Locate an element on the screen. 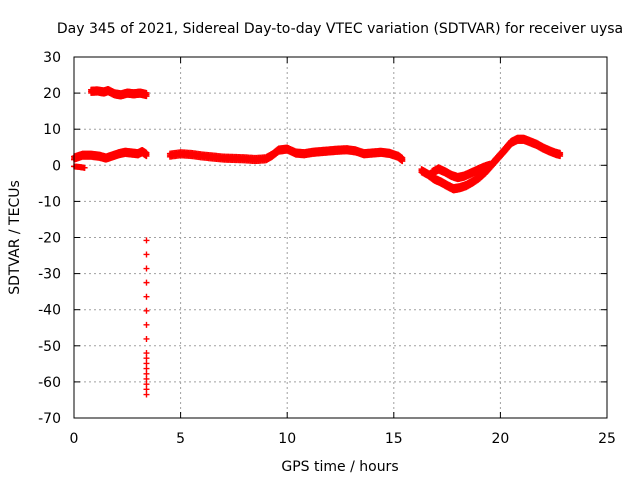  x-tick-label: 0 is located at coordinates (74, 439).